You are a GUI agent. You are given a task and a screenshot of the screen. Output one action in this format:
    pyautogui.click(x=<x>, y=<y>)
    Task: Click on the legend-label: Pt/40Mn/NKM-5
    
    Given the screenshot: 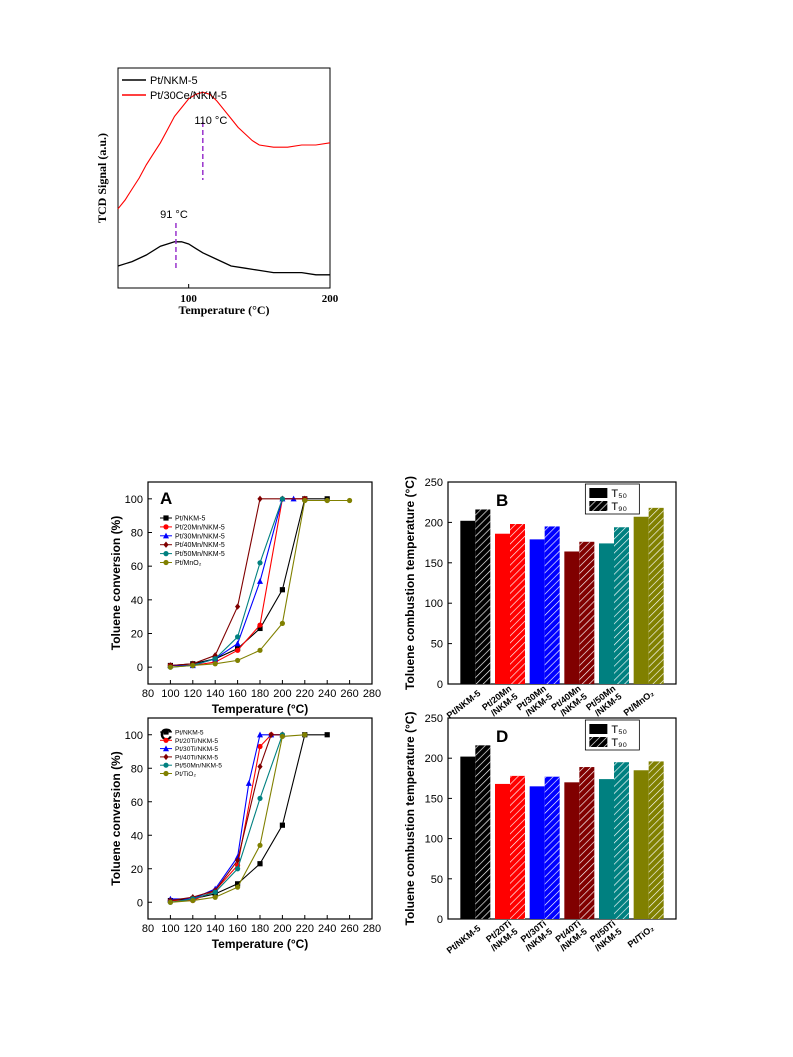 What is the action you would take?
    pyautogui.click(x=200, y=545)
    